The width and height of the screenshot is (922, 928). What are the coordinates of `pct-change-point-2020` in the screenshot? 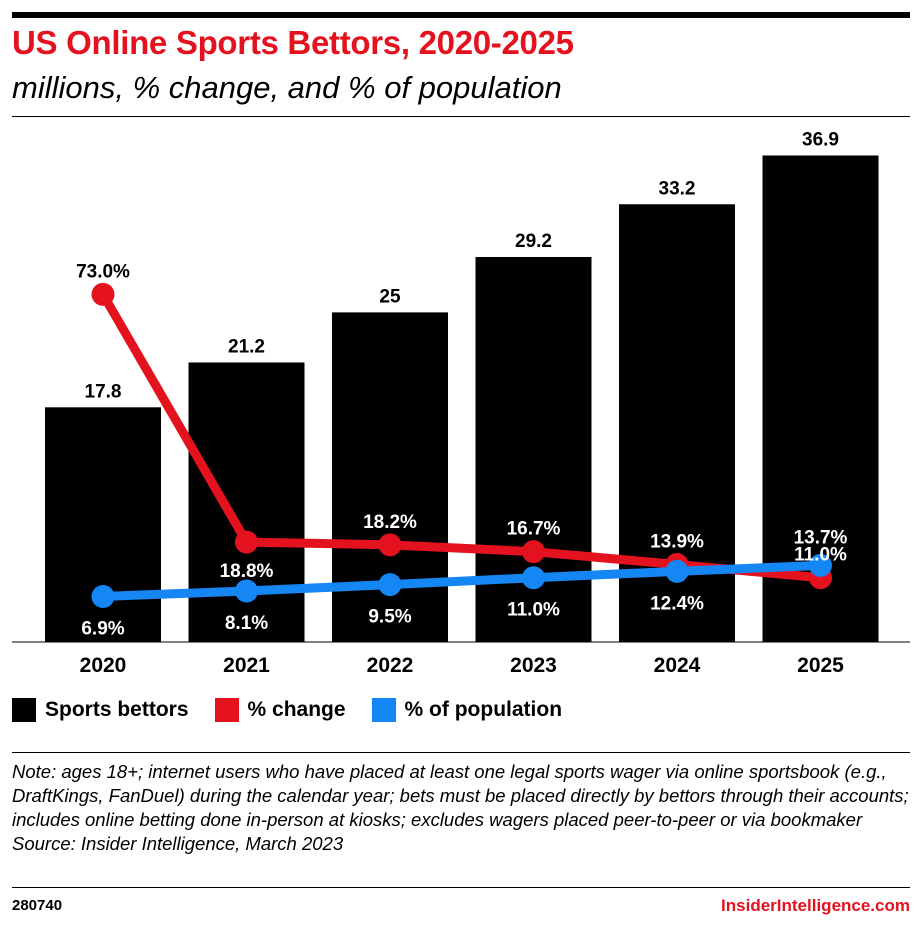 It's located at (103, 294).